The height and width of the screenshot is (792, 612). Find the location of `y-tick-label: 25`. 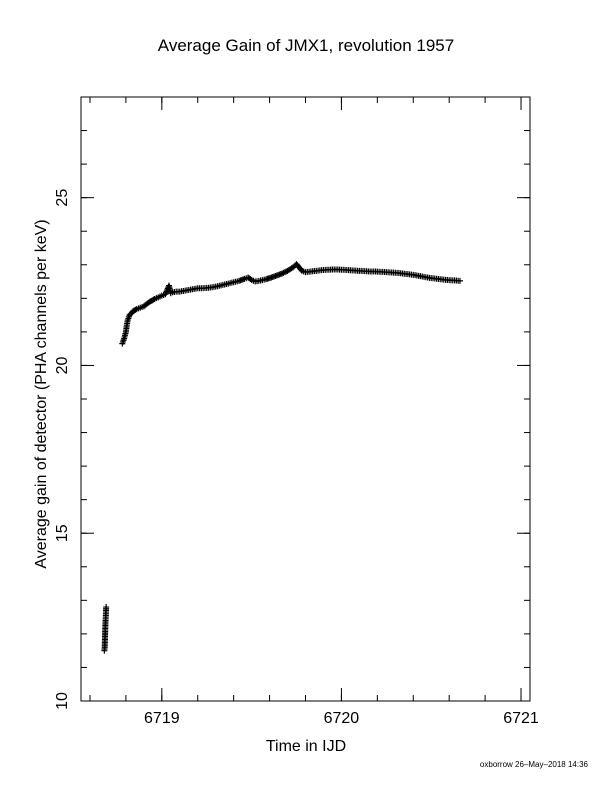

y-tick-label: 25 is located at coordinates (62, 198).